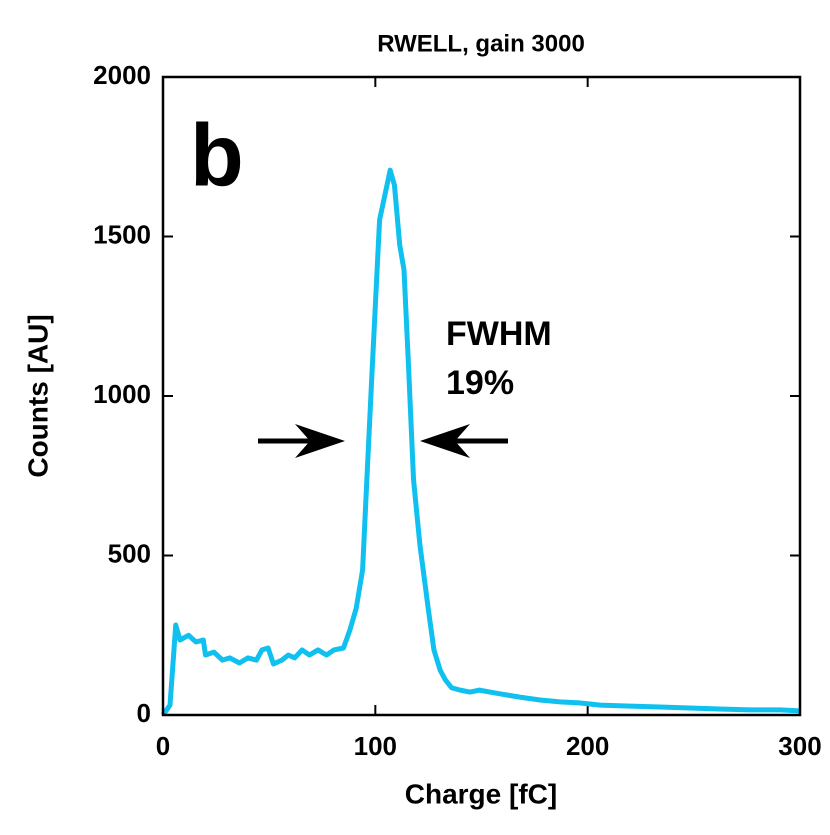  I want to click on chart-title: RWELL, gain 3000, so click(481, 43).